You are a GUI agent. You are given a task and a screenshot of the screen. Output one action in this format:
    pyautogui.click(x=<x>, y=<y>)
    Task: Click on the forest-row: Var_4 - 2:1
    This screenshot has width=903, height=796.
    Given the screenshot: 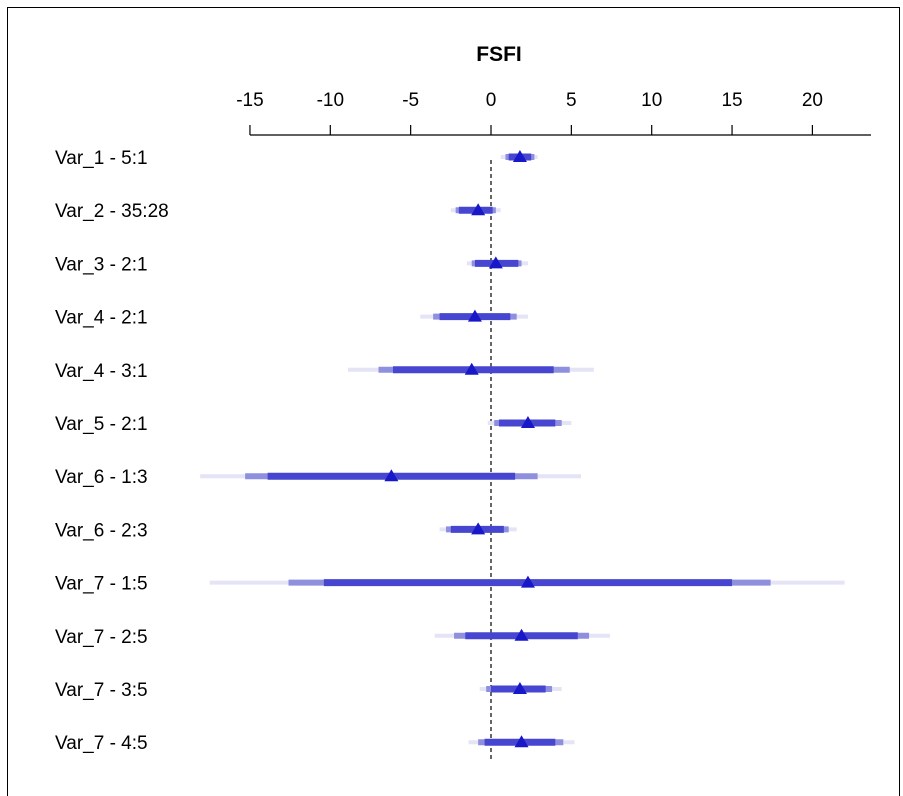 What is the action you would take?
    pyautogui.click(x=291, y=318)
    